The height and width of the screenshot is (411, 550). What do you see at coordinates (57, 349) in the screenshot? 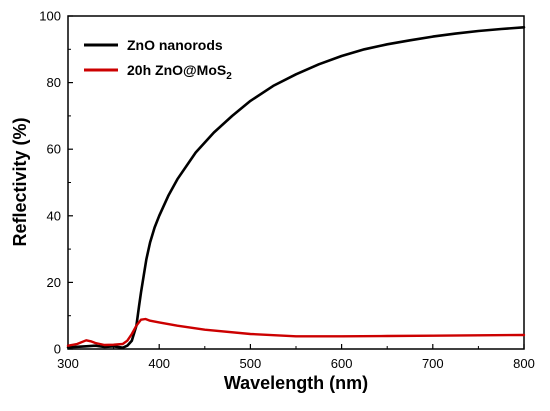
I see `y-tick-label: 0` at bounding box center [57, 349].